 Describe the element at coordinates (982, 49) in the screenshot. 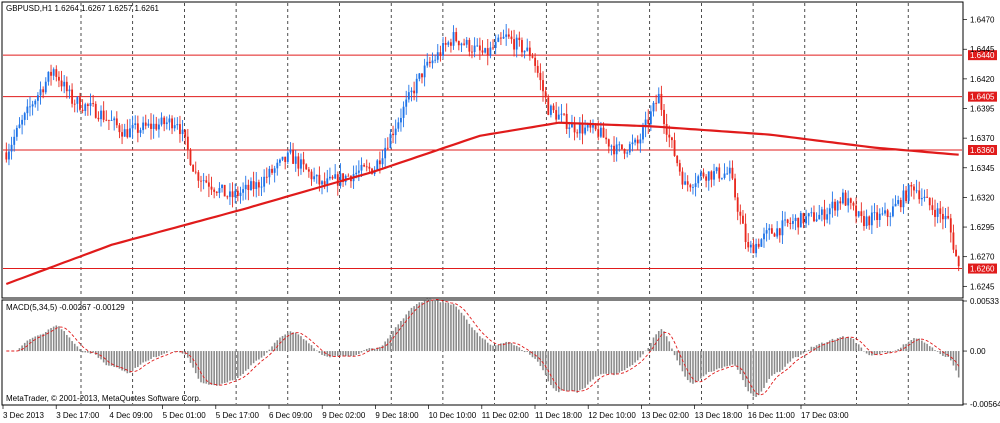

I see `y-tick-label: 1.6445` at that location.